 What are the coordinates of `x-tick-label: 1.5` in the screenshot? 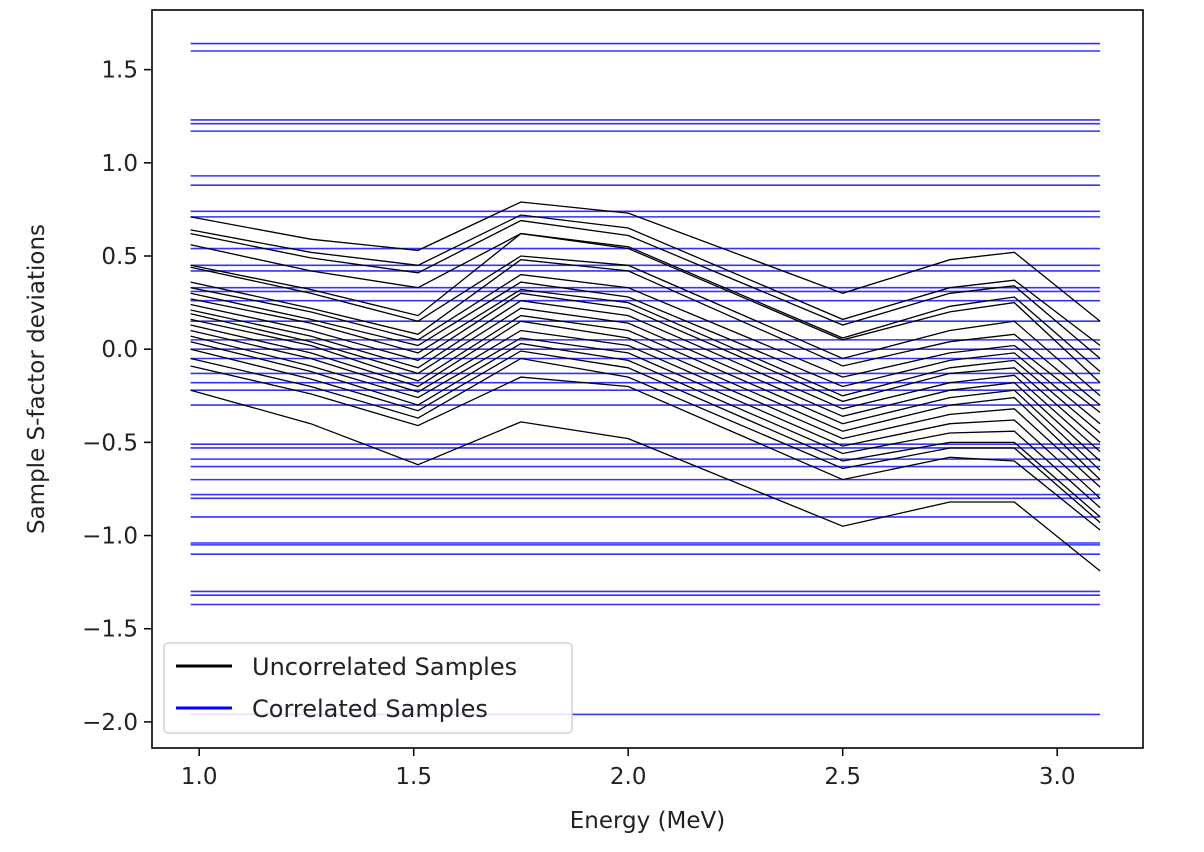 It's located at (413, 777).